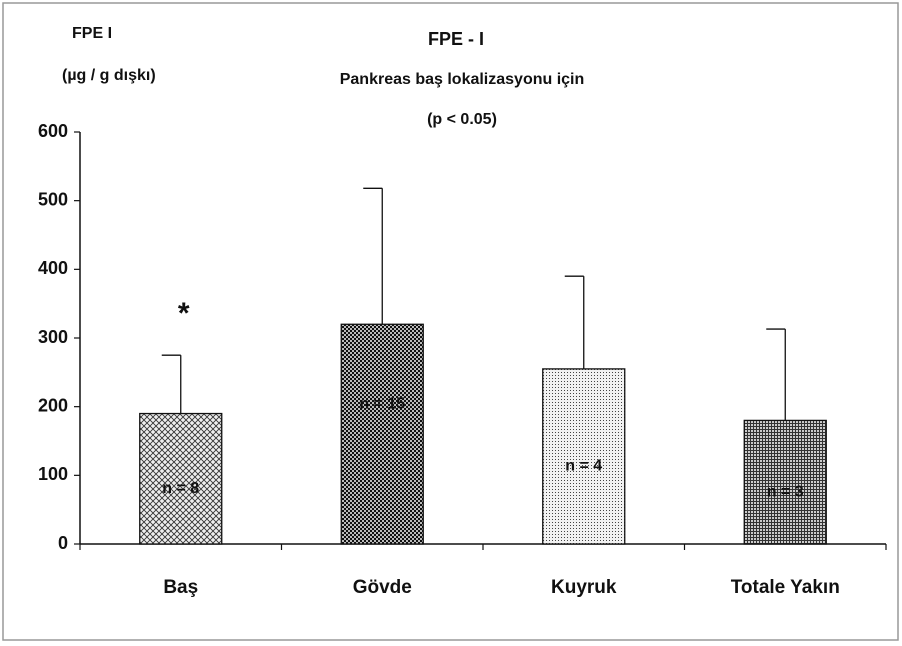  I want to click on x-tick-label: Totale Yakın, so click(785, 587).